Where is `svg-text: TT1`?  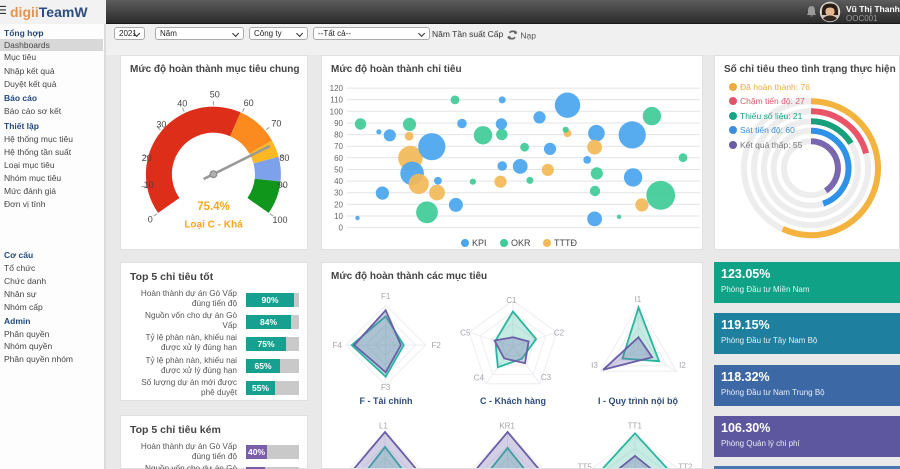
svg-text: TT1 is located at coordinates (635, 426).